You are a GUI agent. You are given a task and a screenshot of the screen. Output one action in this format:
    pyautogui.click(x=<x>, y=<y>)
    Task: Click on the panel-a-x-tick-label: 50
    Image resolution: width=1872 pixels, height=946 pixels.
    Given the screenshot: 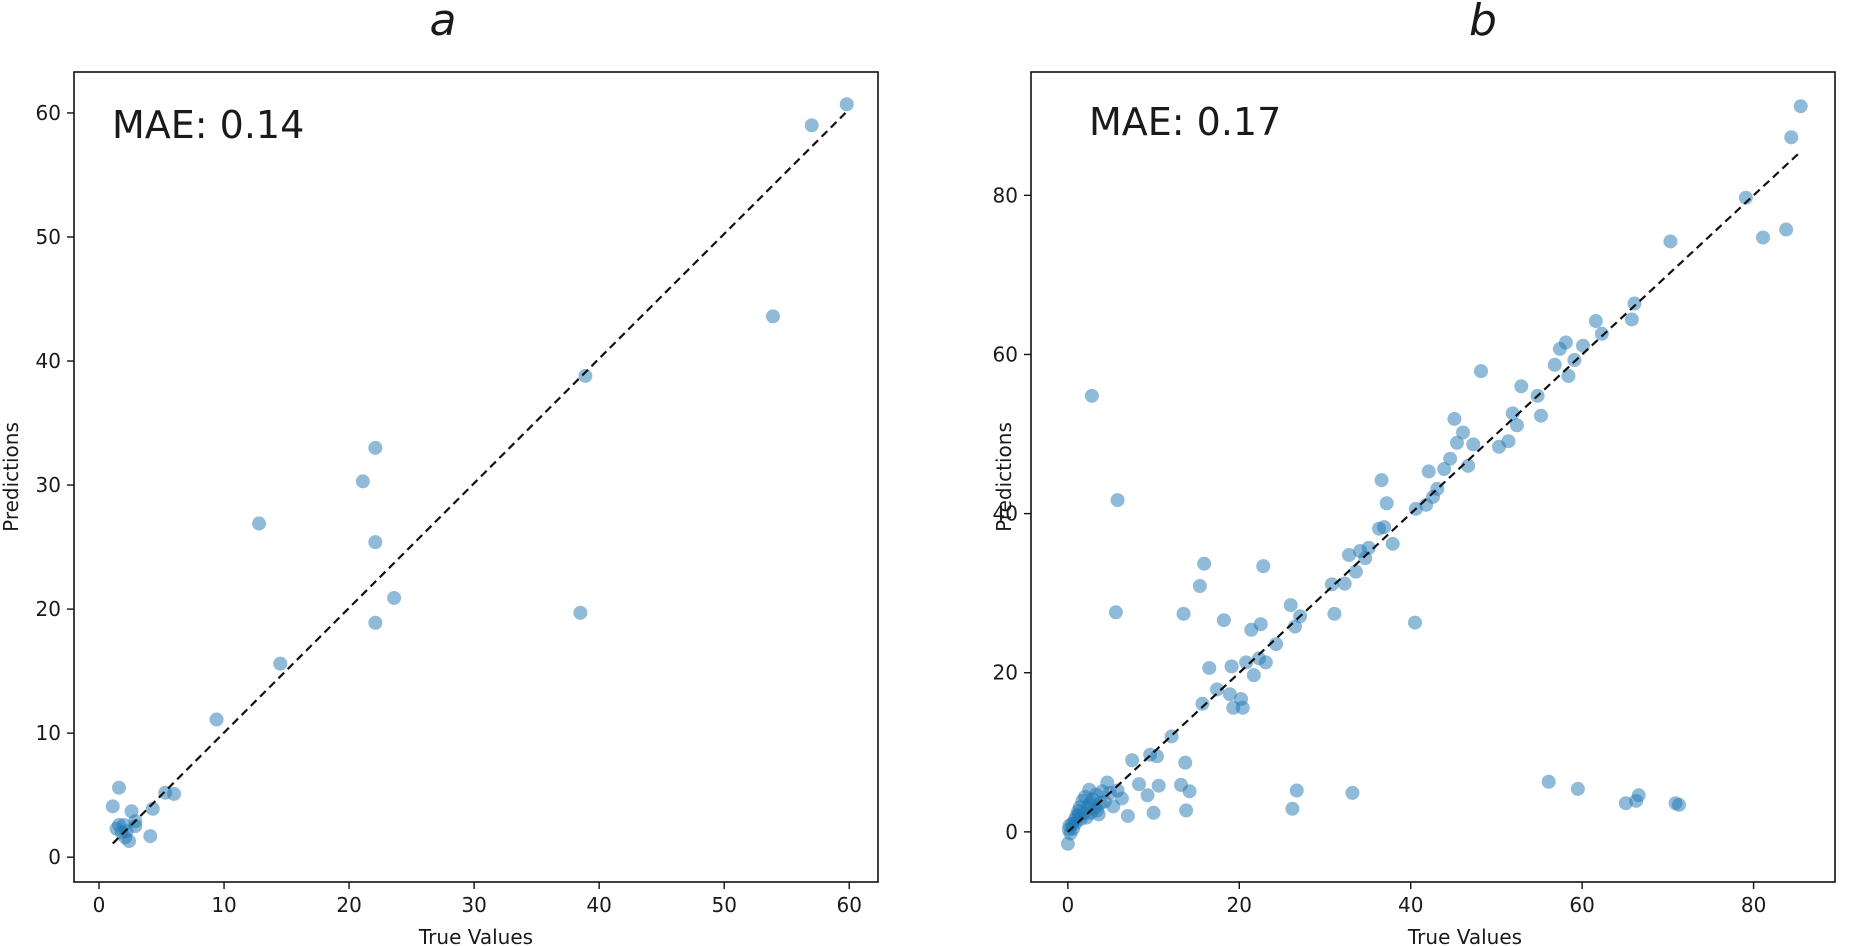 What is the action you would take?
    pyautogui.click(x=723, y=905)
    